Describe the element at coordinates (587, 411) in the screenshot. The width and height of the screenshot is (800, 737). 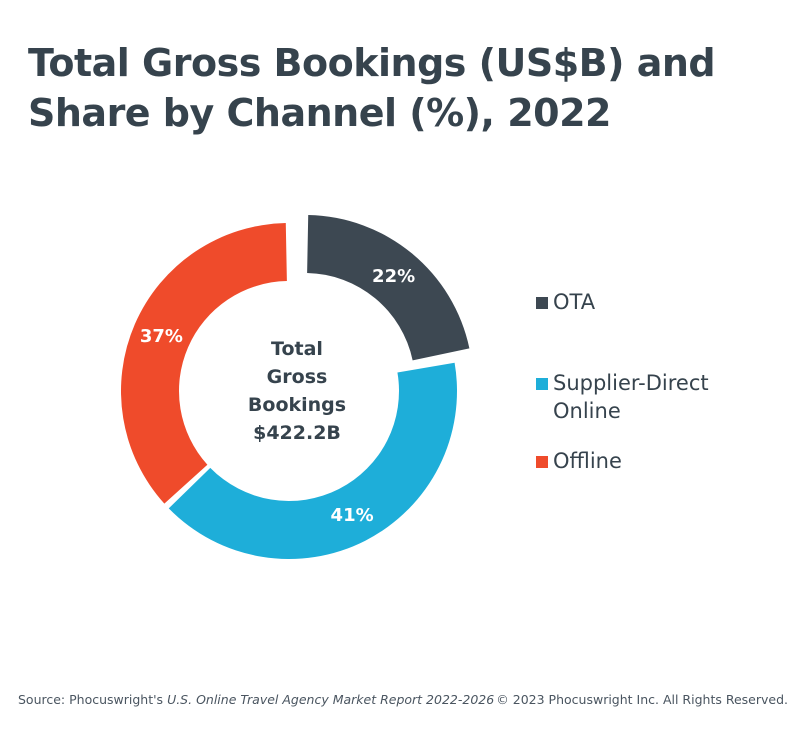
I see `legend-label-supplier-direct-line-2: Online` at that location.